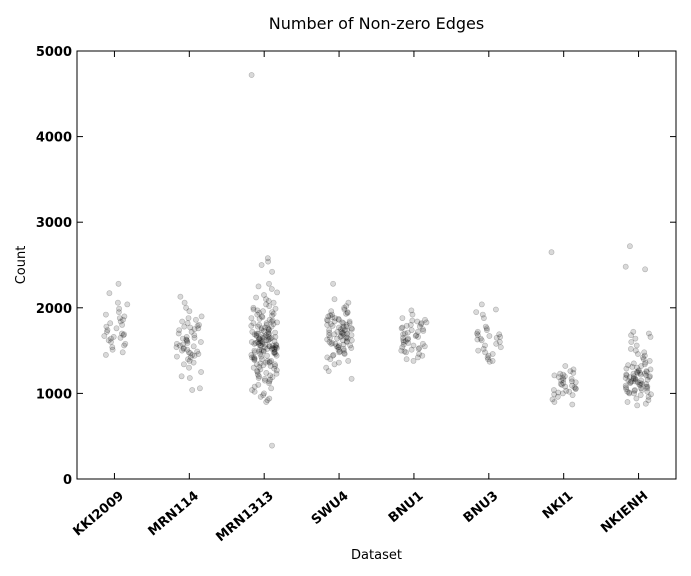 This screenshot has height=576, width=691. What do you see at coordinates (54, 394) in the screenshot?
I see `y-tick-label: 1000` at bounding box center [54, 394].